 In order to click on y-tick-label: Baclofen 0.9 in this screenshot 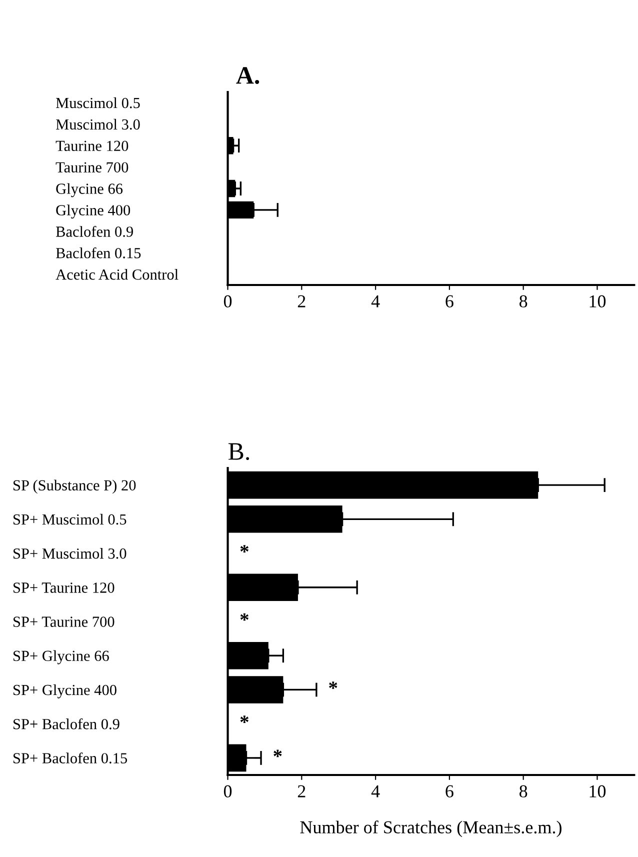, I will do `click(94, 231)`.